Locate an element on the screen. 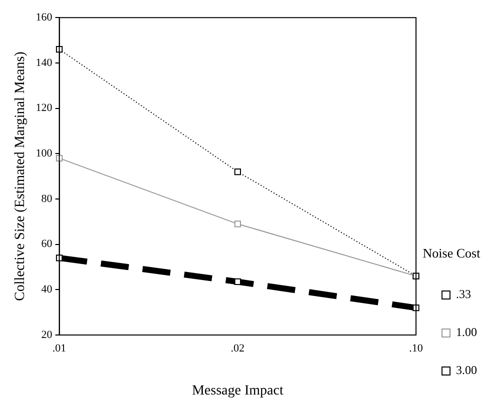 This screenshot has width=499, height=411. x-axis-title: Message Impact is located at coordinates (238, 390).